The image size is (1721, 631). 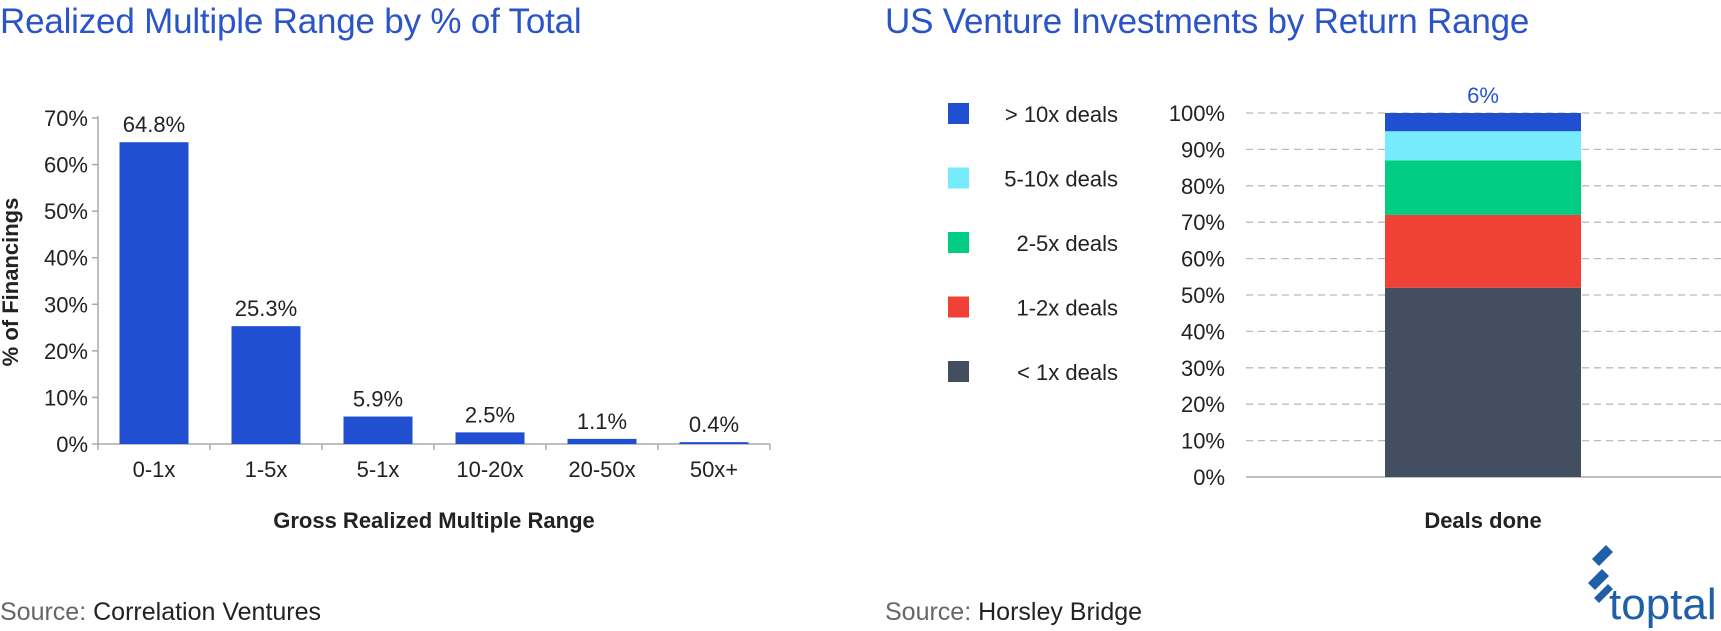 I want to click on bar-data-label: 64.8%, so click(x=154, y=124).